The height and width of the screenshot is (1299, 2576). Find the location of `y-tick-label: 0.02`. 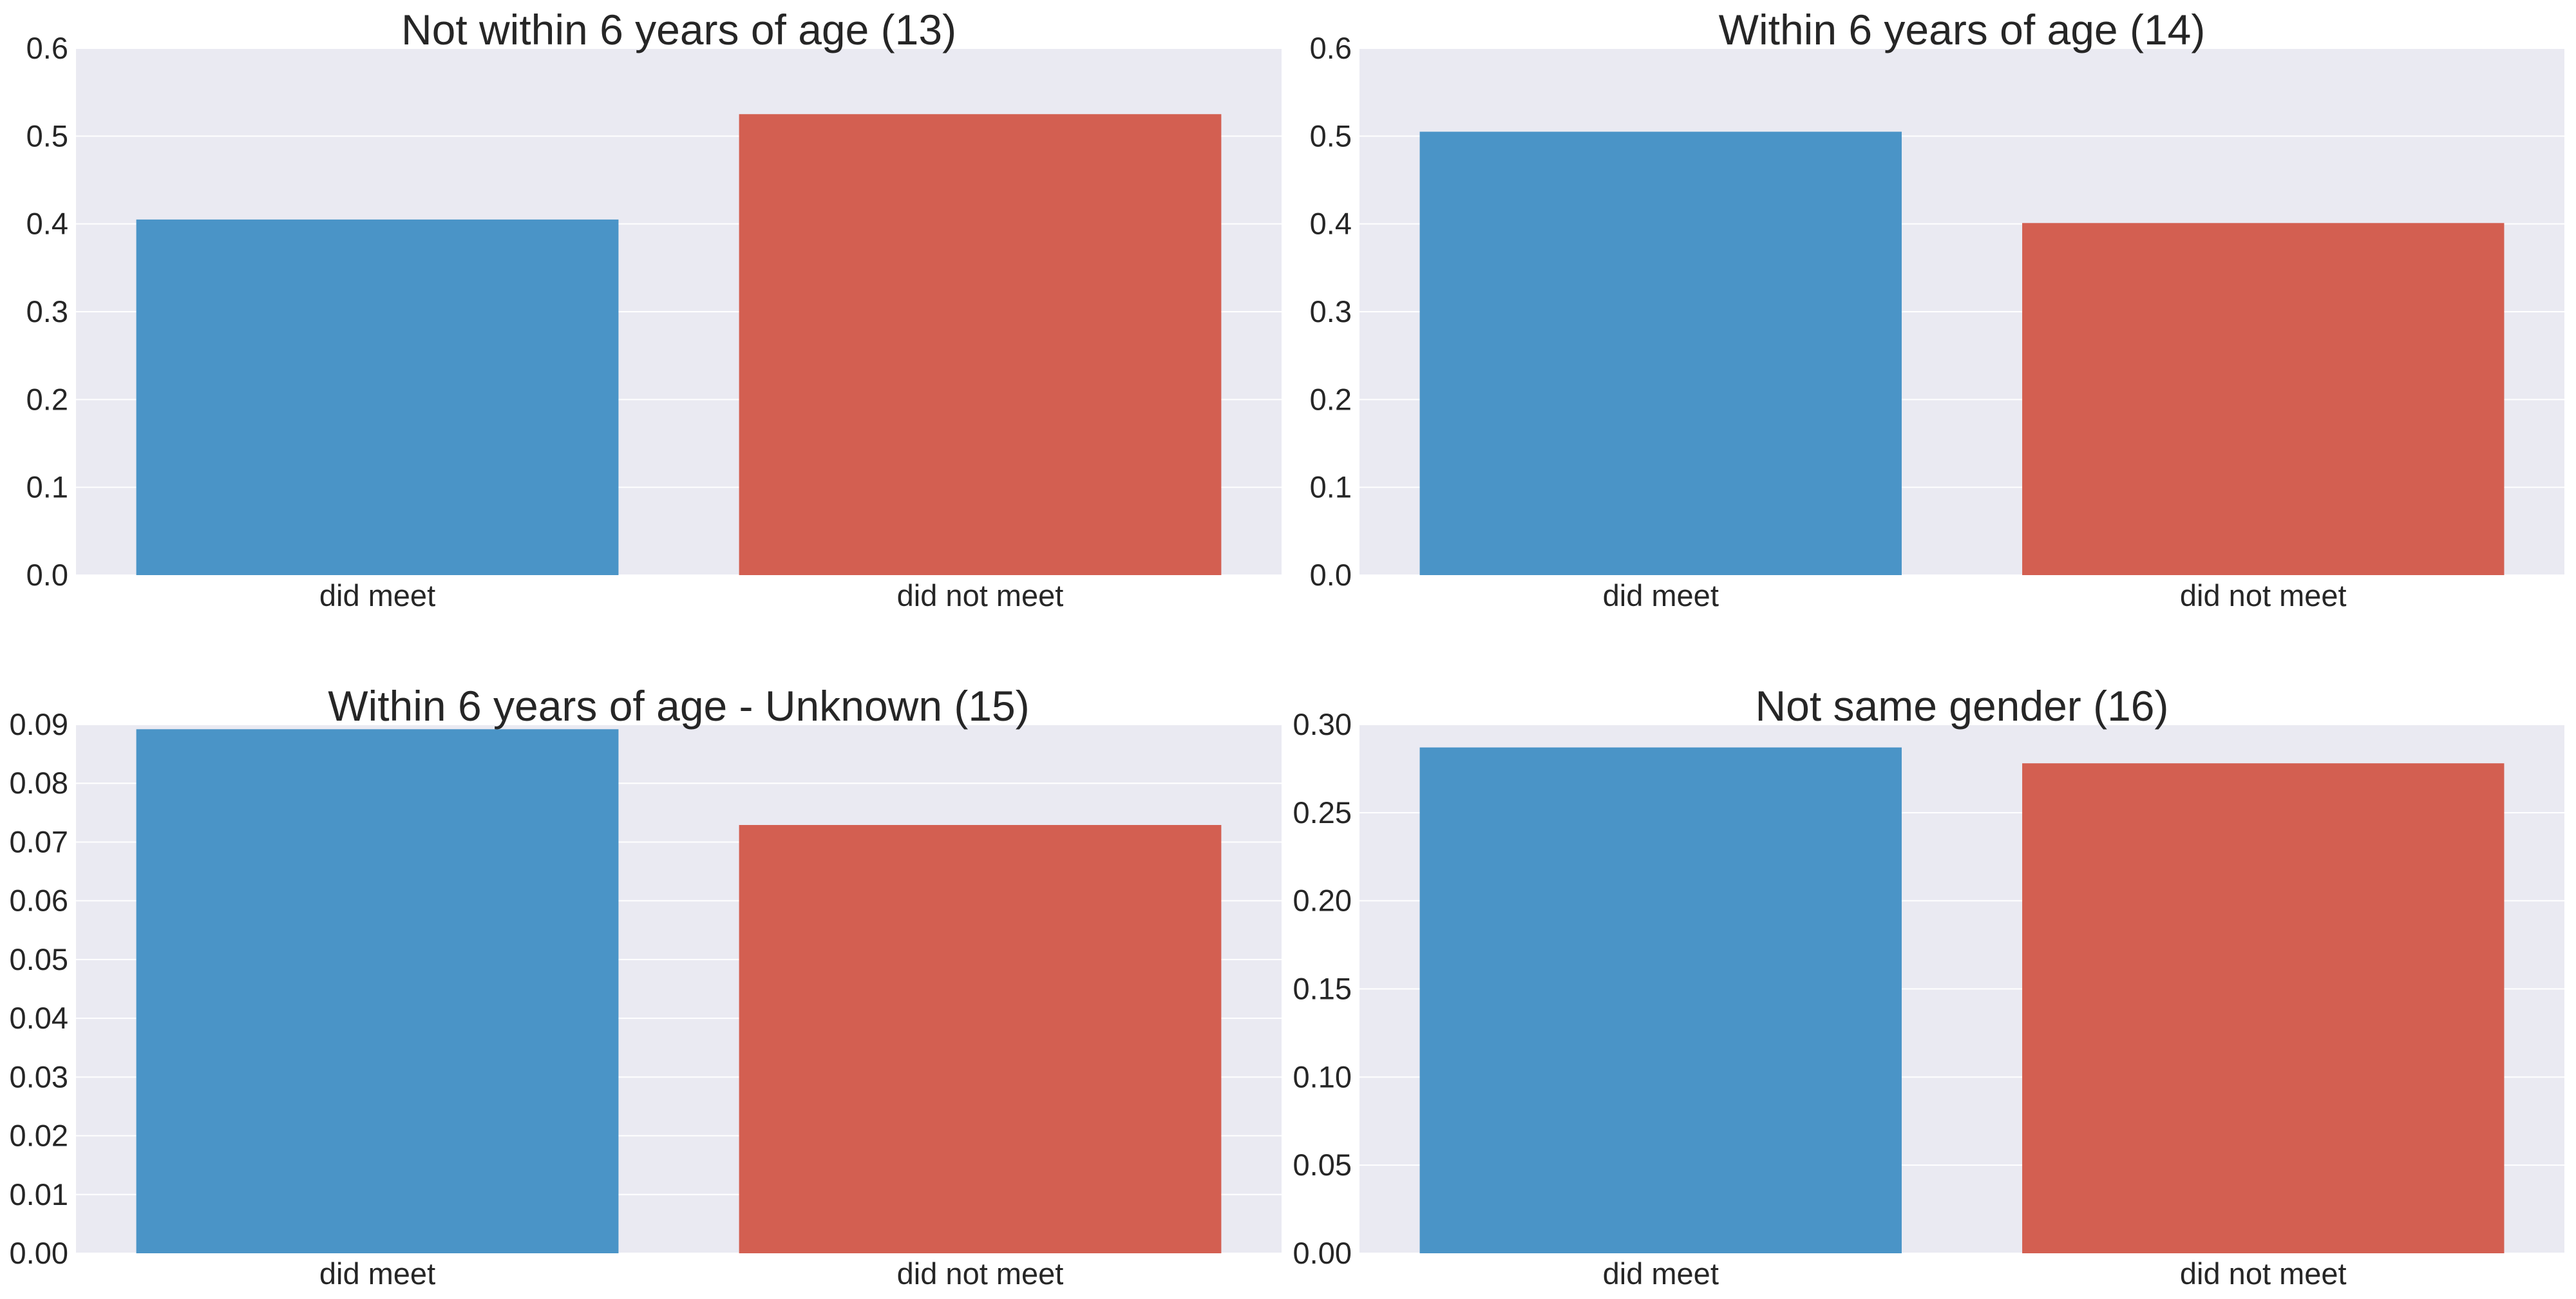

y-tick-label: 0.02 is located at coordinates (39, 1136).